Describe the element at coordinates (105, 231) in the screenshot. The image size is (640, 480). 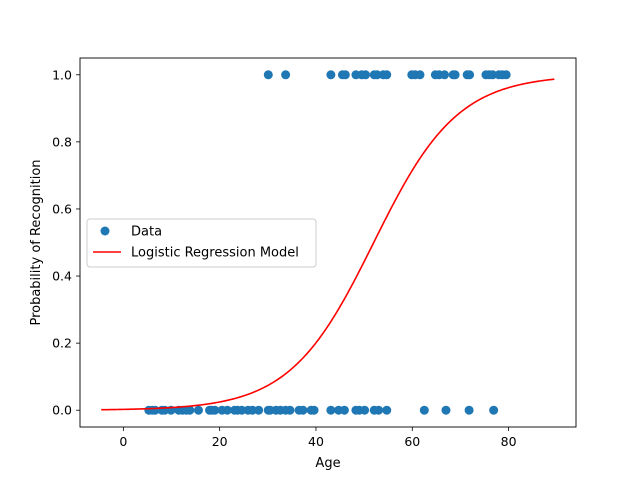
I see `legend-marker-data` at that location.